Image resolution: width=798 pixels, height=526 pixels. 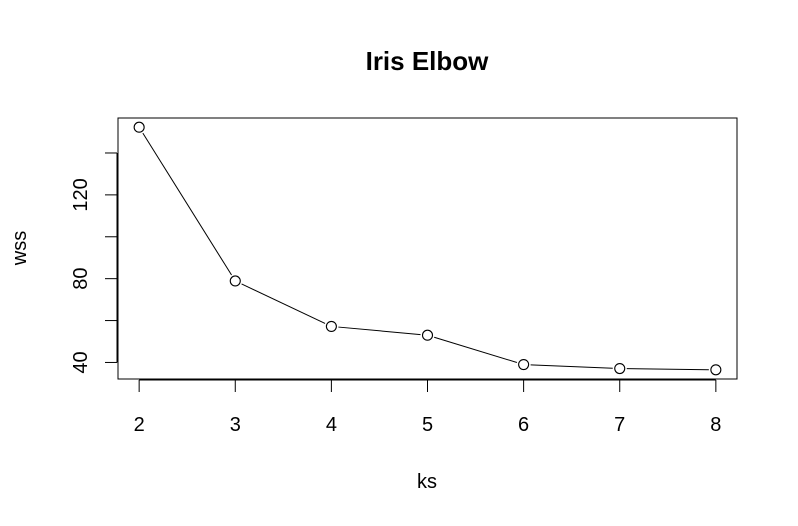 What do you see at coordinates (331, 425) in the screenshot?
I see `x-tick-label-4: 4` at bounding box center [331, 425].